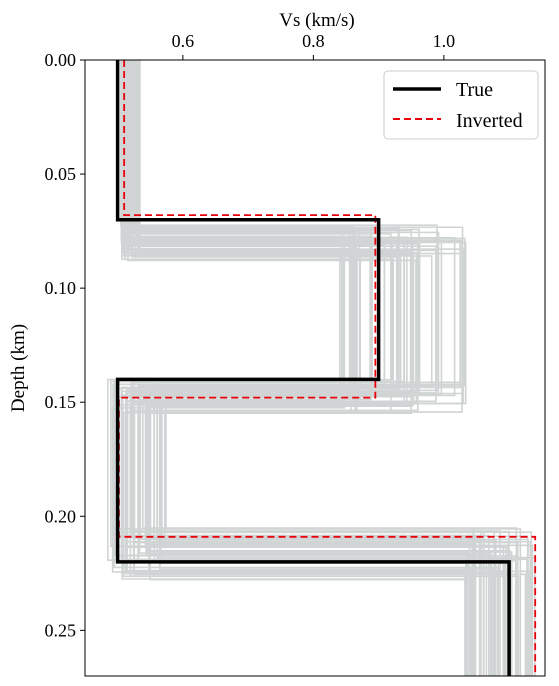 This screenshot has height=686, width=559. Describe the element at coordinates (444, 41) in the screenshot. I see `x-tick-label: 1.0` at that location.